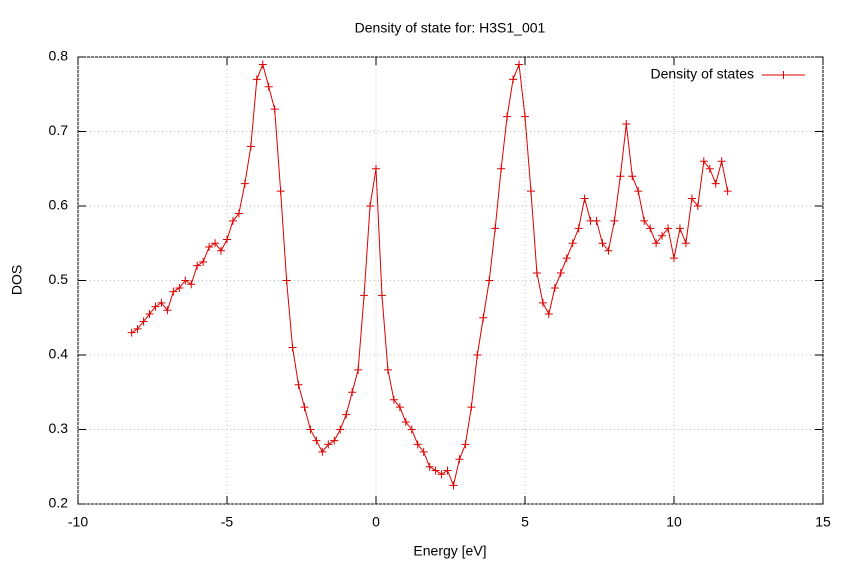 The height and width of the screenshot is (571, 850). Describe the element at coordinates (450, 28) in the screenshot. I see `chart-title: Density of state for: H3S1_001` at that location.